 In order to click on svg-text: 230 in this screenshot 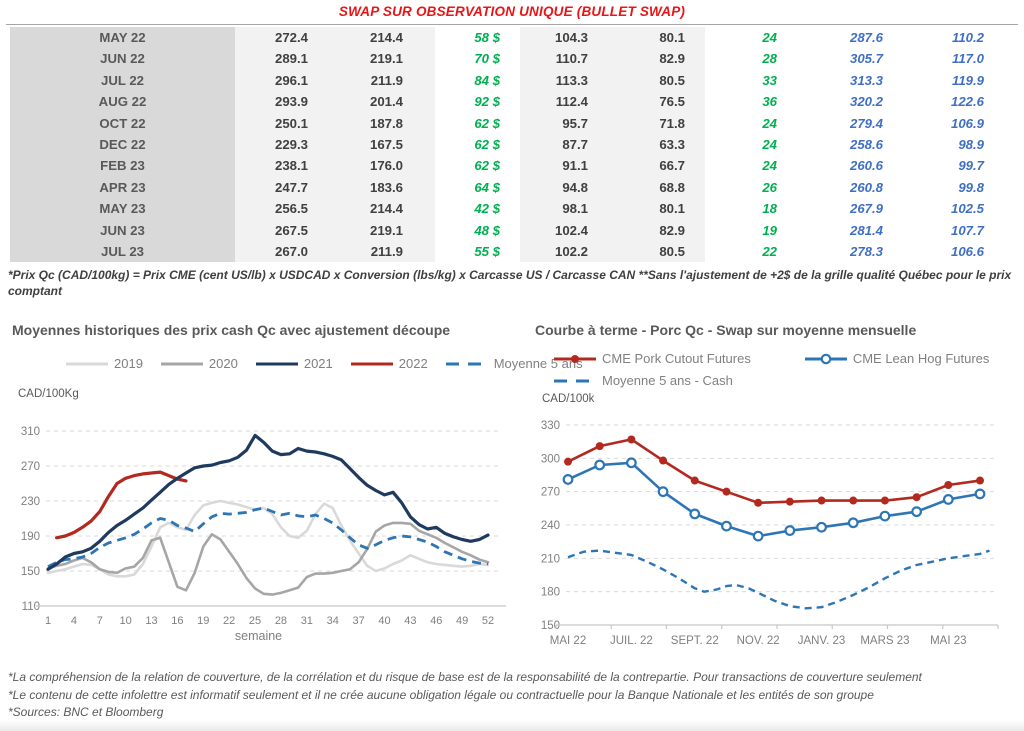, I will do `click(30, 502)`.